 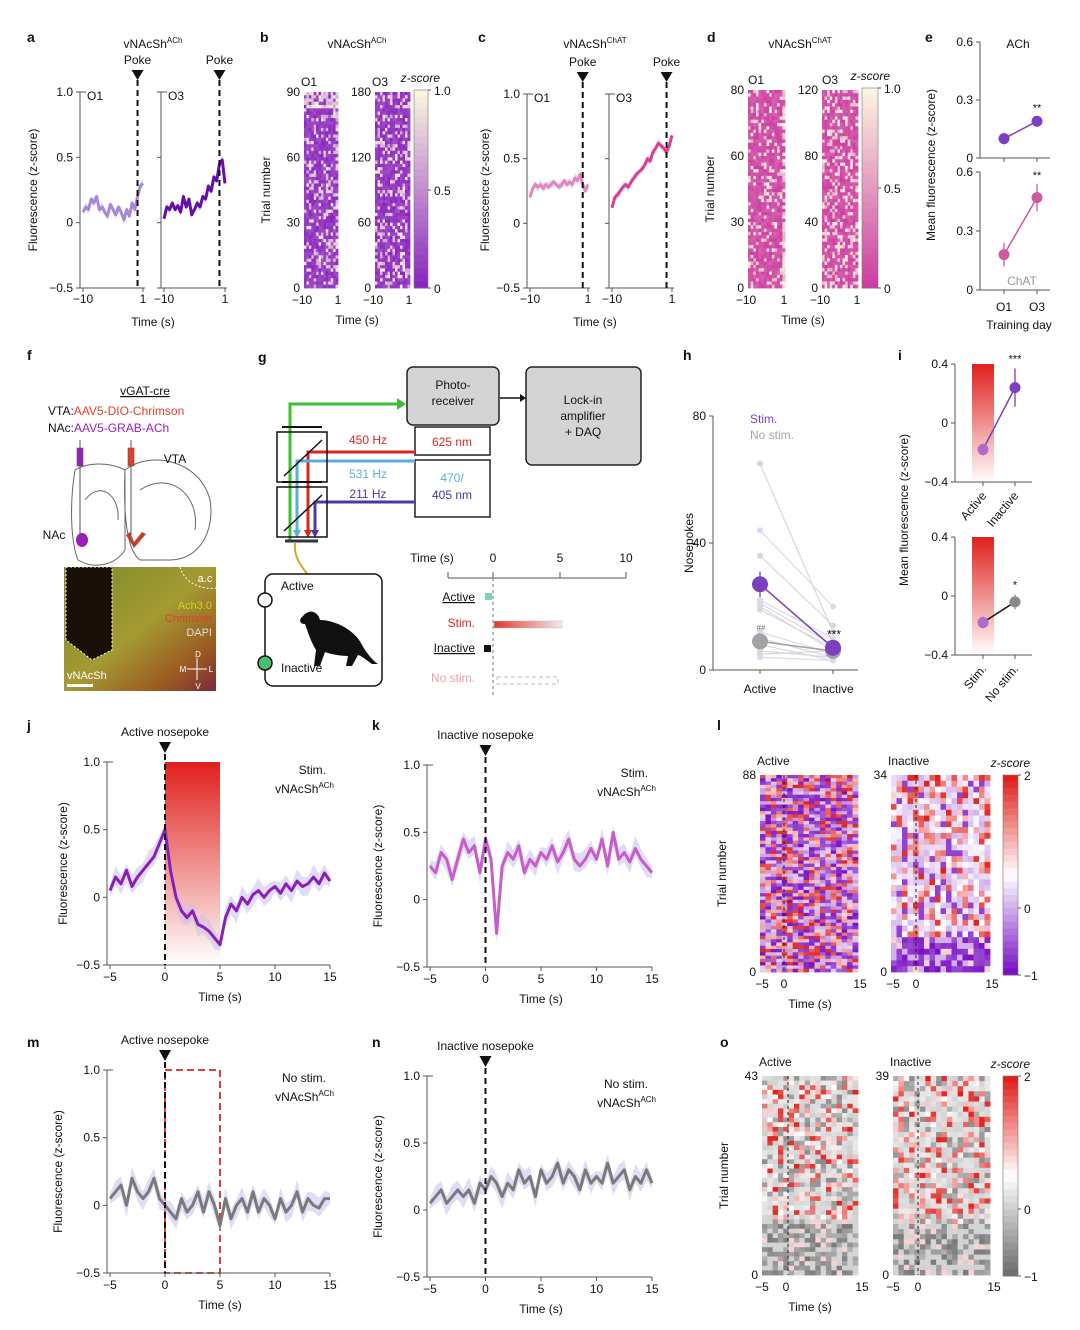 What do you see at coordinates (870, 192) in the screenshot?
I see `colorbar-segment` at bounding box center [870, 192].